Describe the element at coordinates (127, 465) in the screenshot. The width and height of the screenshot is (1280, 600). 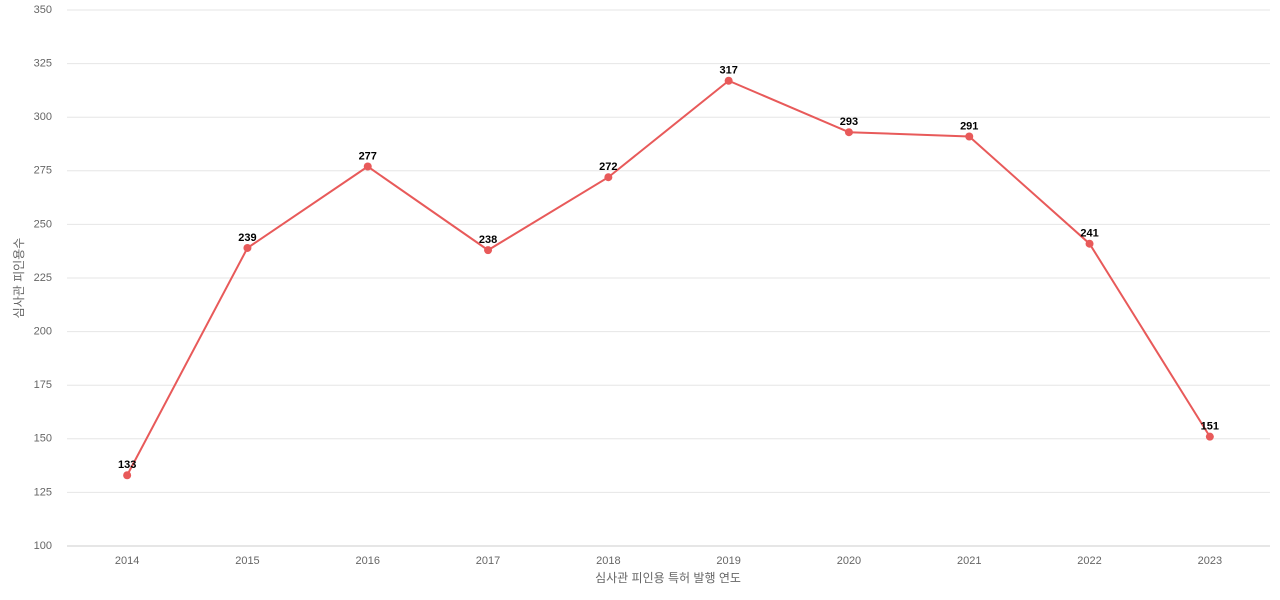
I see `value-label: 133` at that location.